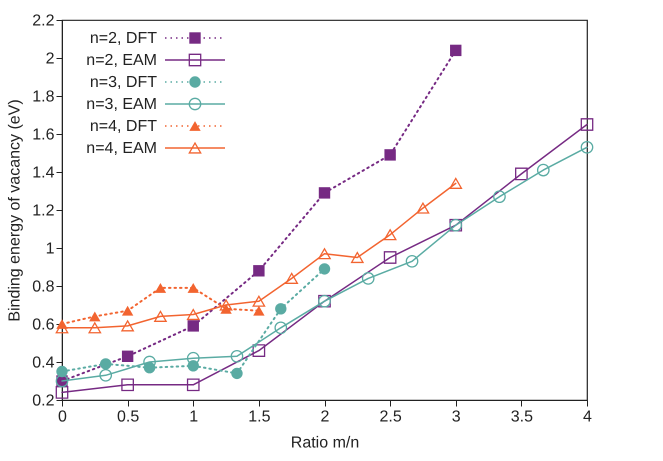  What do you see at coordinates (43, 97) in the screenshot?
I see `y-tick-label: 1.8` at bounding box center [43, 97].